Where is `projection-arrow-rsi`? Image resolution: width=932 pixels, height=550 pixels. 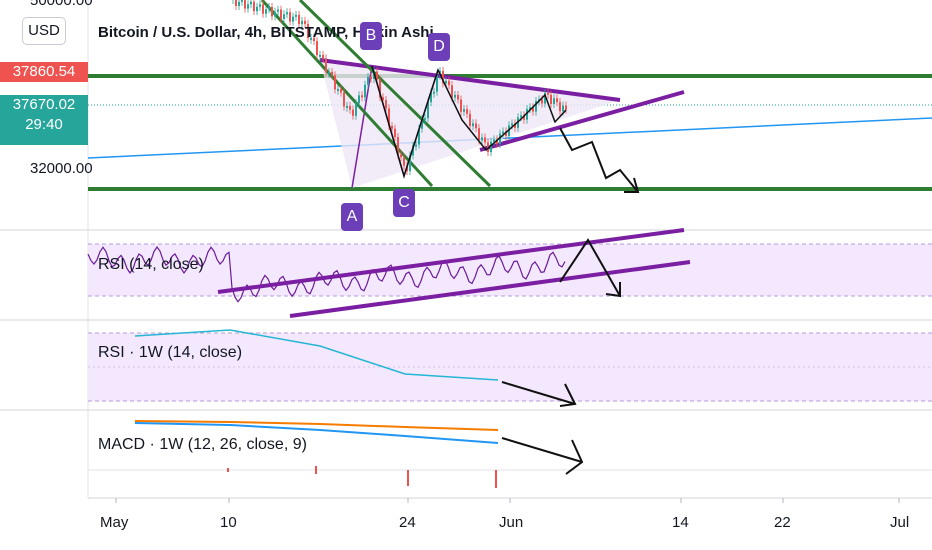 projection-arrow-rsi is located at coordinates (590, 267).